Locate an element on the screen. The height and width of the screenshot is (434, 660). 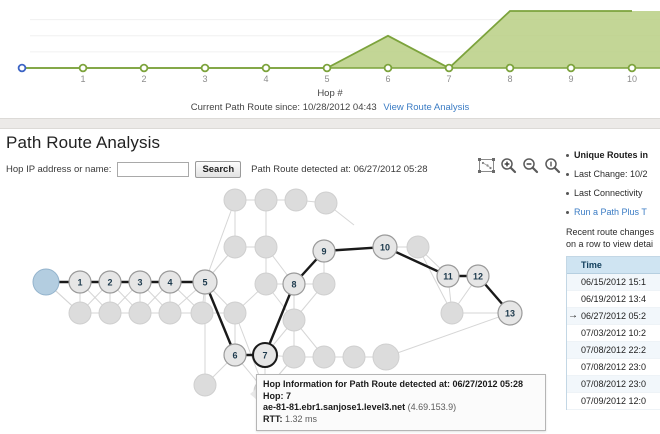
table-row: 07/03/2012 10:2 is located at coordinates (613, 333).